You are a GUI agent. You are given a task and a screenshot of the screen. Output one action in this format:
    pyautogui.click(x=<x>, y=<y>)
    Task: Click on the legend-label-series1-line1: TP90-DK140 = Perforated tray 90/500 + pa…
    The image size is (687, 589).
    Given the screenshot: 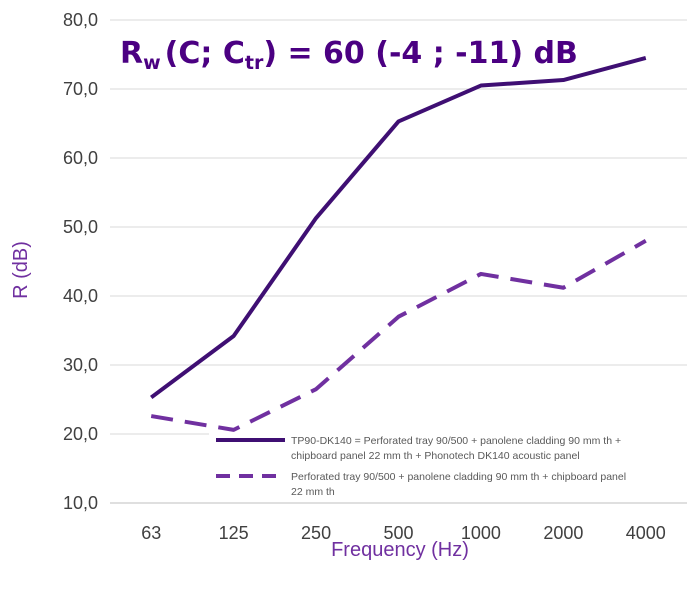 What is the action you would take?
    pyautogui.click(x=456, y=441)
    